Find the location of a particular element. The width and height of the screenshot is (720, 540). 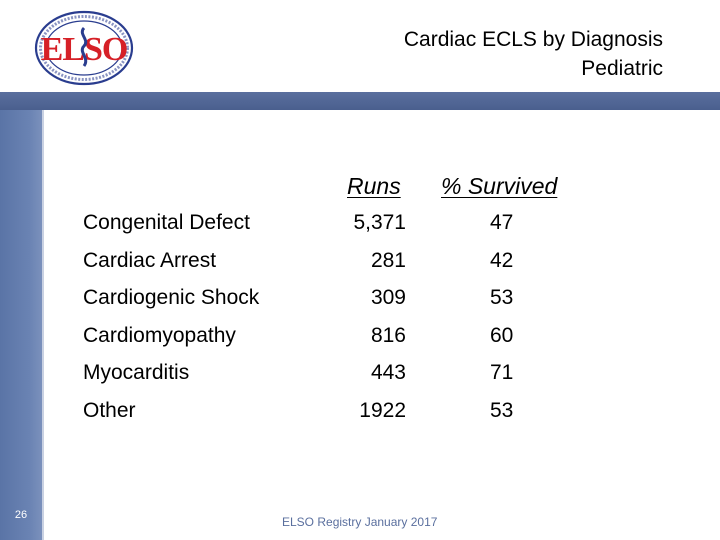

diagnosis-label: Cardiac Arrest is located at coordinates (150, 260).